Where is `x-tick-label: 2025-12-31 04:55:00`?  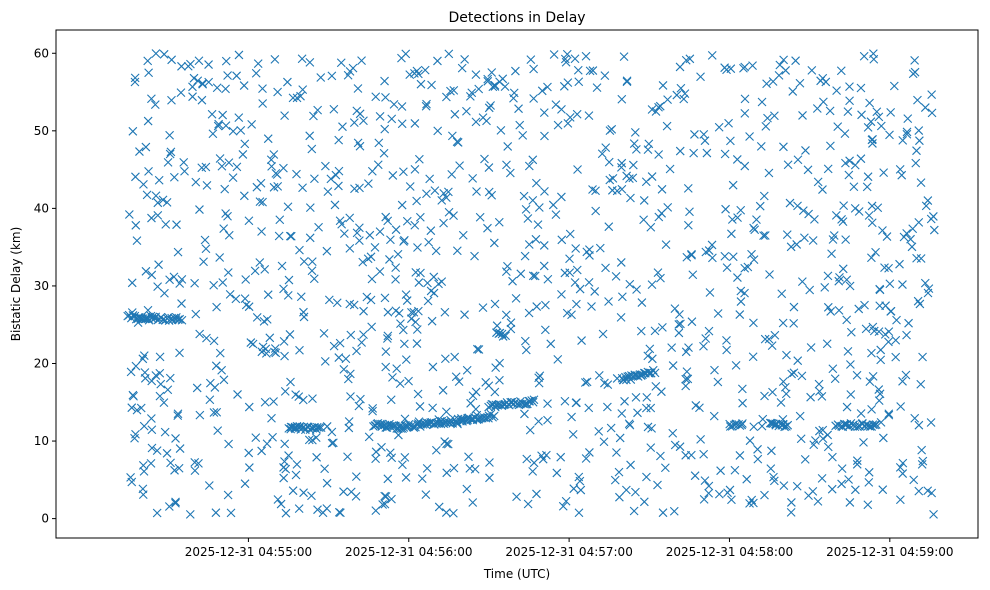 x-tick-label: 2025-12-31 04:55:00 is located at coordinates (248, 552).